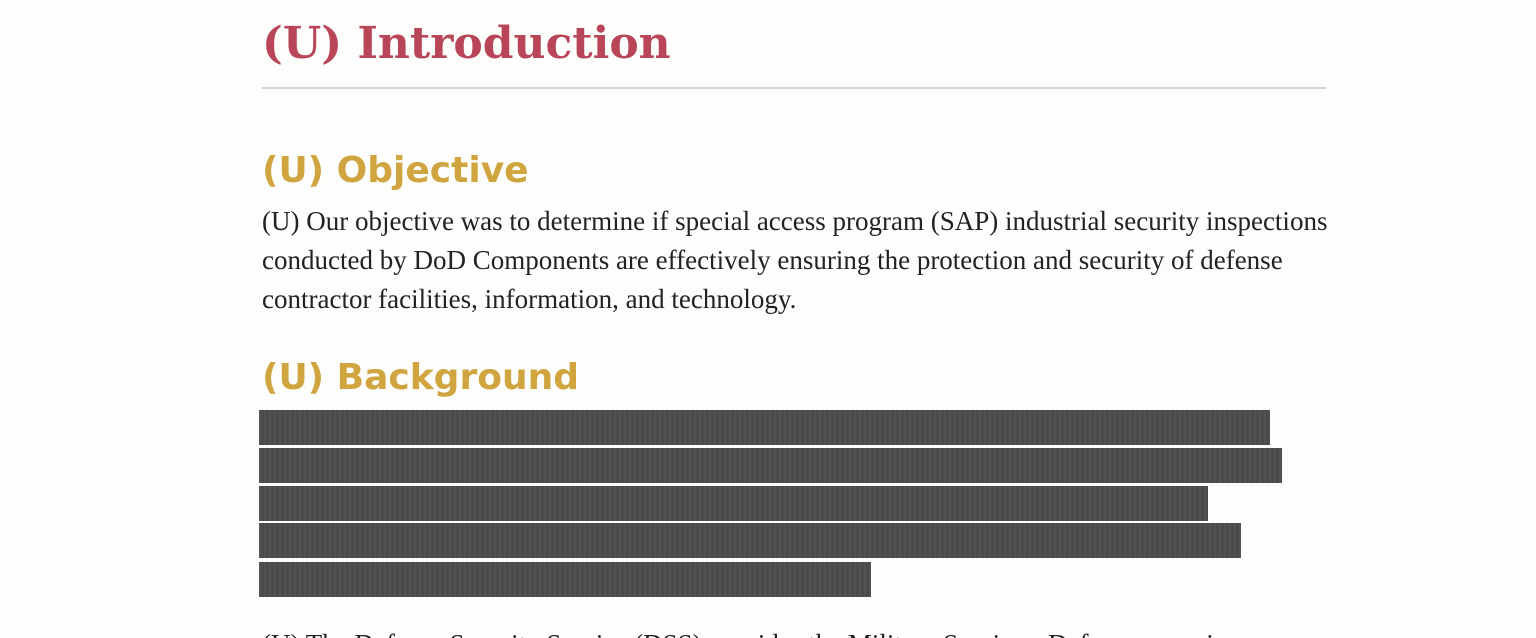 The width and height of the screenshot is (1536, 638). I want to click on page-title: (U) Introduction, so click(466, 43).